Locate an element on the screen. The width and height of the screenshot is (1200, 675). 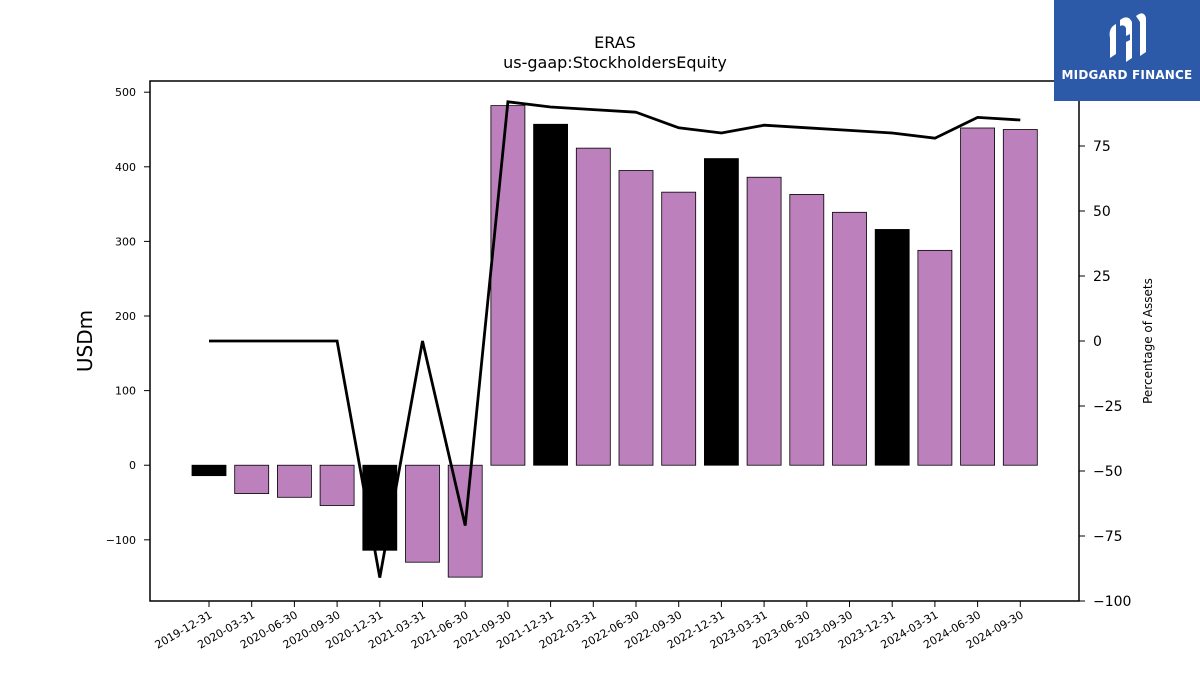
y-tick-label: −100 is located at coordinates (121, 540).